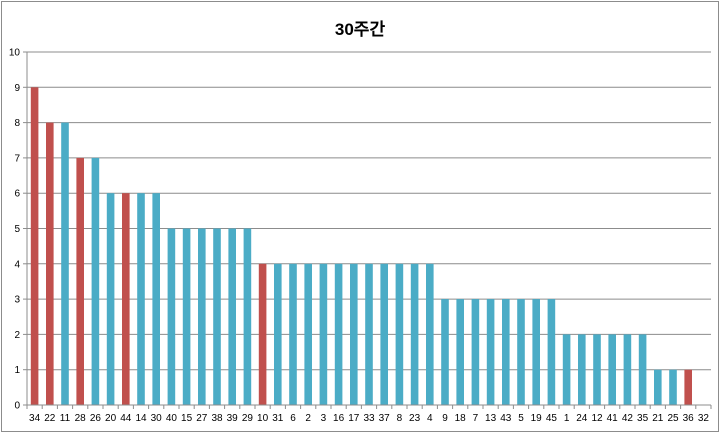 The height and width of the screenshot is (433, 720). Describe the element at coordinates (172, 418) in the screenshot. I see `x-tick-label: 40` at that location.